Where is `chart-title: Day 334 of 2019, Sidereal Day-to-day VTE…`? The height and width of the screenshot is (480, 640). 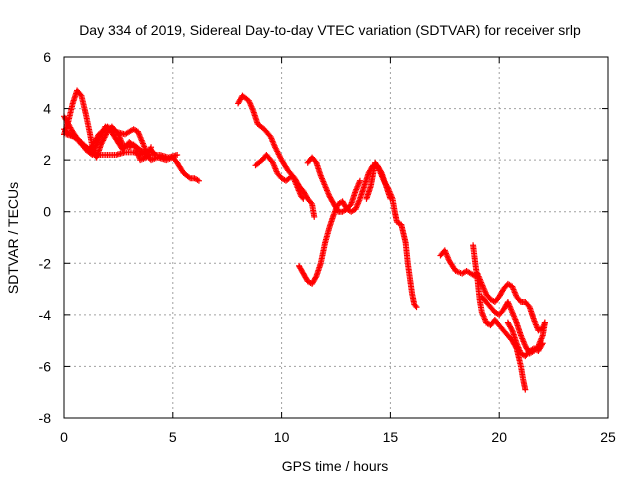
chart-title: Day 334 of 2019, Sidereal Day-to-day VTE… is located at coordinates (330, 30).